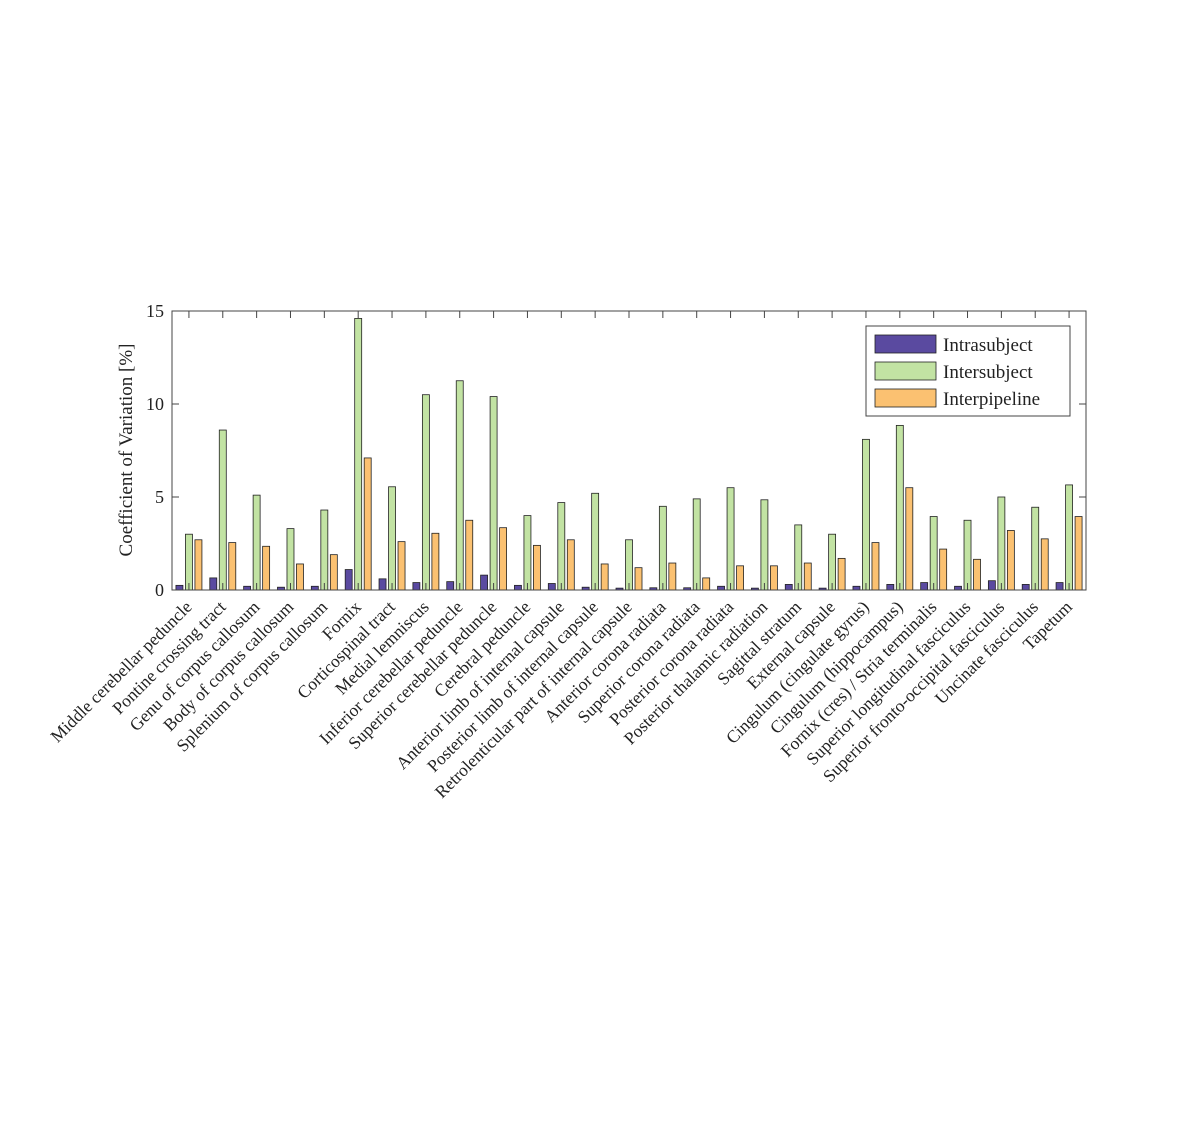 Image resolution: width=1200 pixels, height=1125 pixels. Describe the element at coordinates (988, 345) in the screenshot. I see `legend-label-intrasubject: Intrasubject` at that location.